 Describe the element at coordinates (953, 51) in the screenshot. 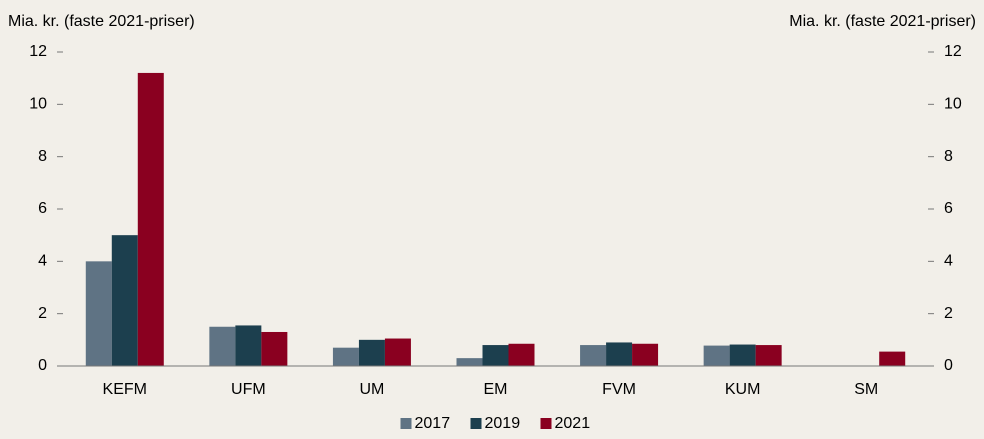

I see `y2-tick-label: 12` at that location.